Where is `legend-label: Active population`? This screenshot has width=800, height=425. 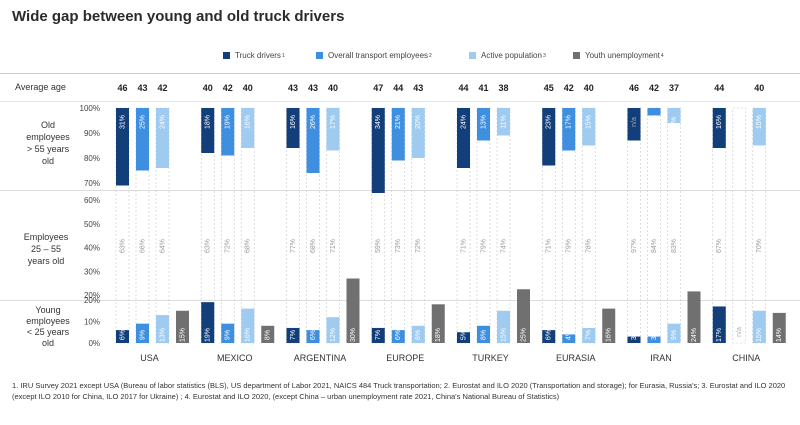 legend-label: Active population is located at coordinates (511, 55).